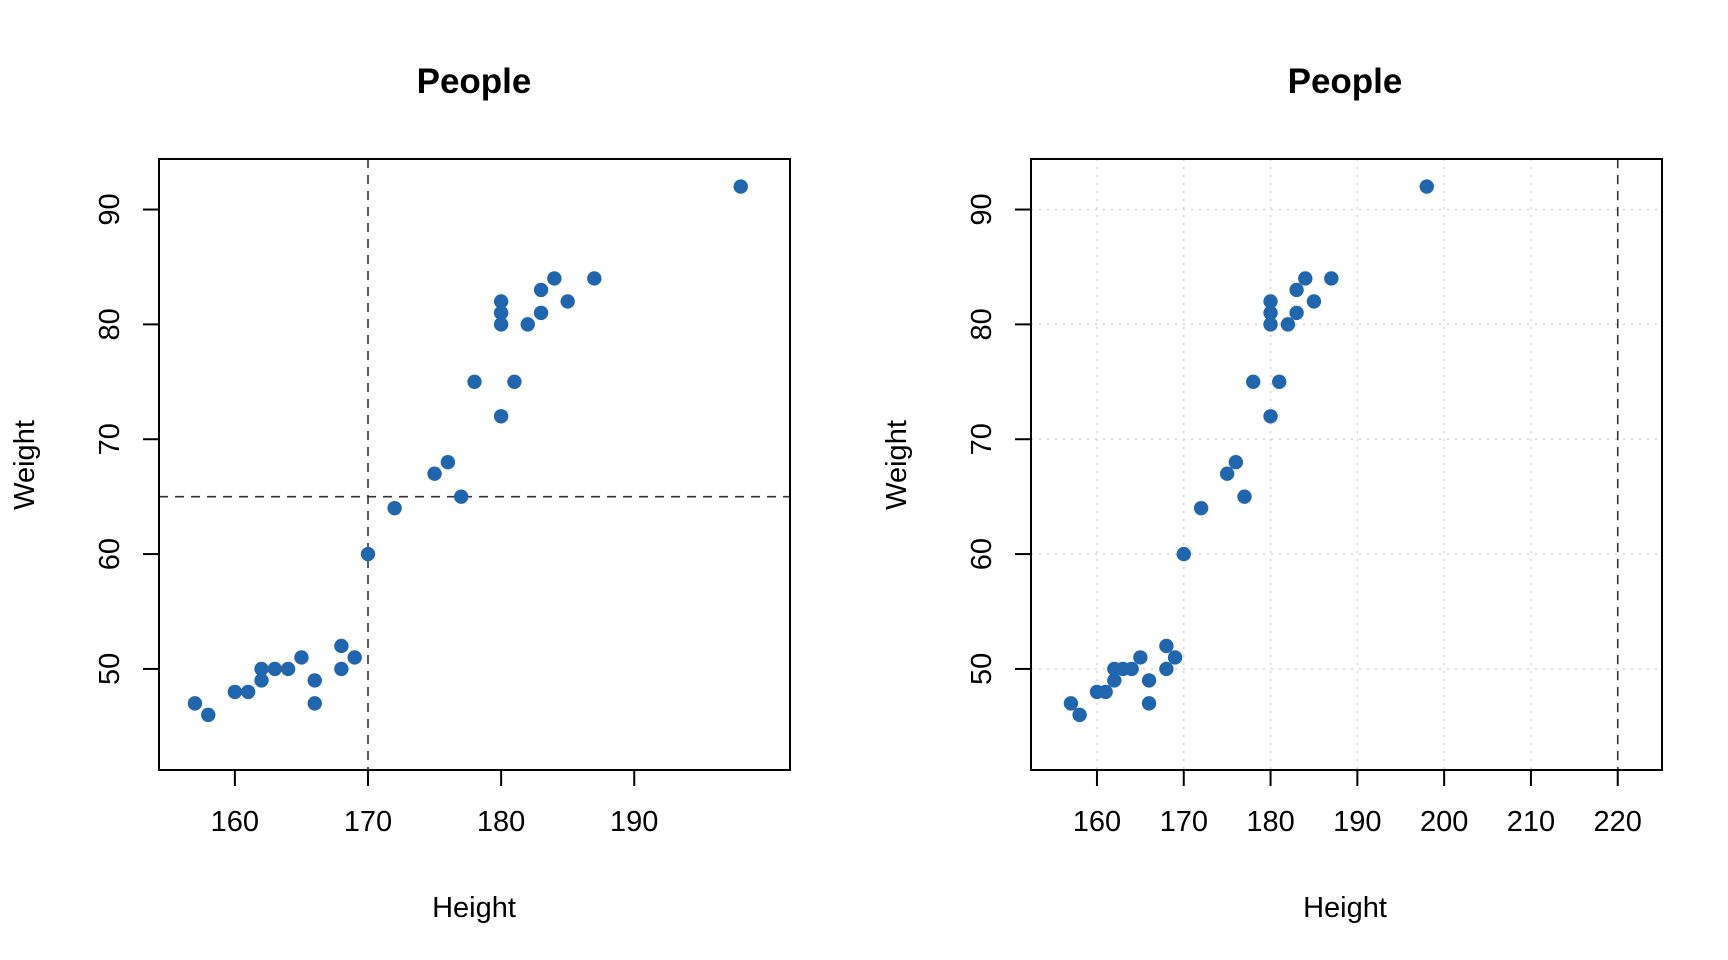 The height and width of the screenshot is (960, 1728). I want to click on left-y-axis: 50 60 70 80 90, so click(126, 439).